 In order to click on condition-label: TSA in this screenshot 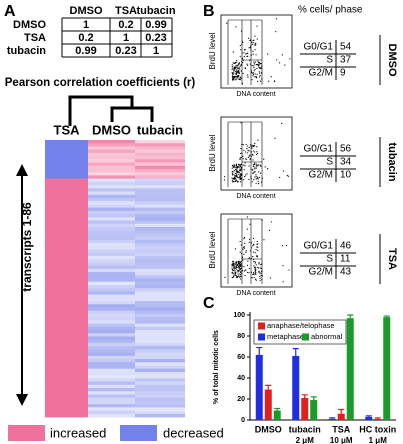, I will do `click(392, 259)`.